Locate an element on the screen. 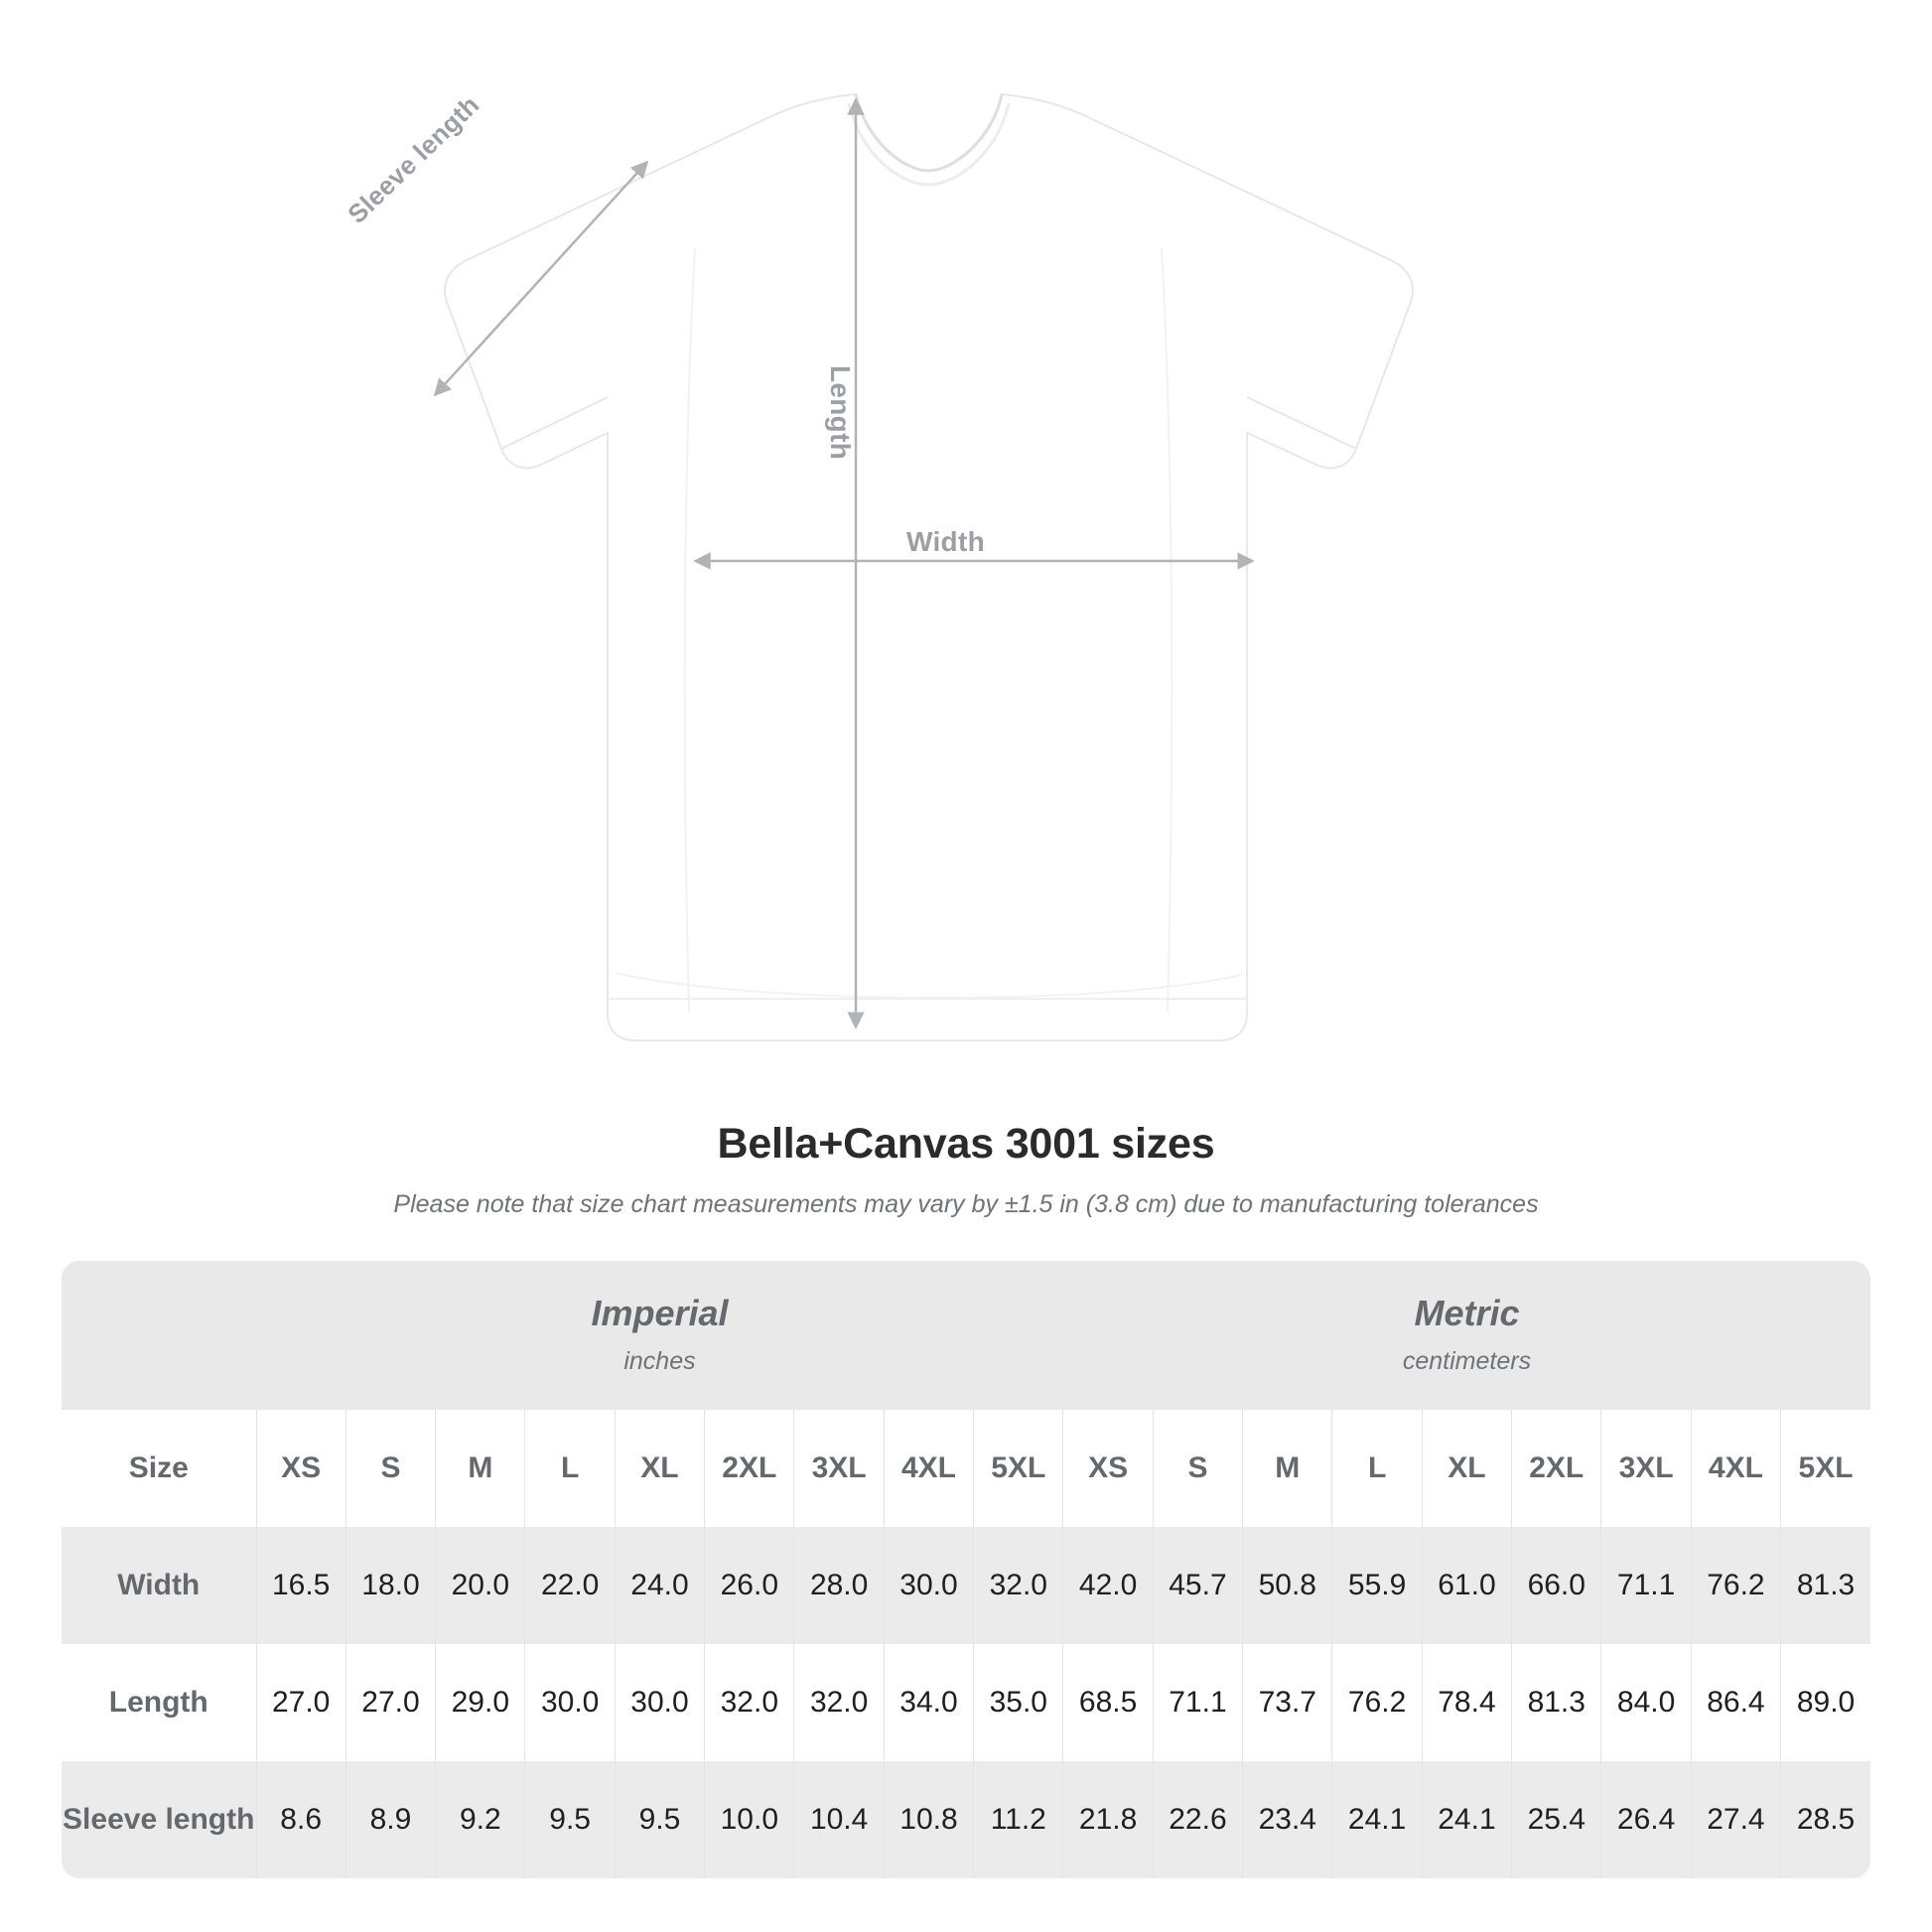 The height and width of the screenshot is (1932, 1932). length-dimension-label: Length is located at coordinates (841, 413).